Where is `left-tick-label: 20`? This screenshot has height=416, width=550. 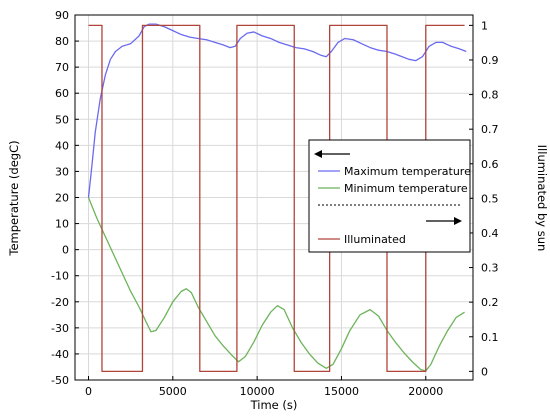
left-tick-label: 20 is located at coordinates (62, 198).